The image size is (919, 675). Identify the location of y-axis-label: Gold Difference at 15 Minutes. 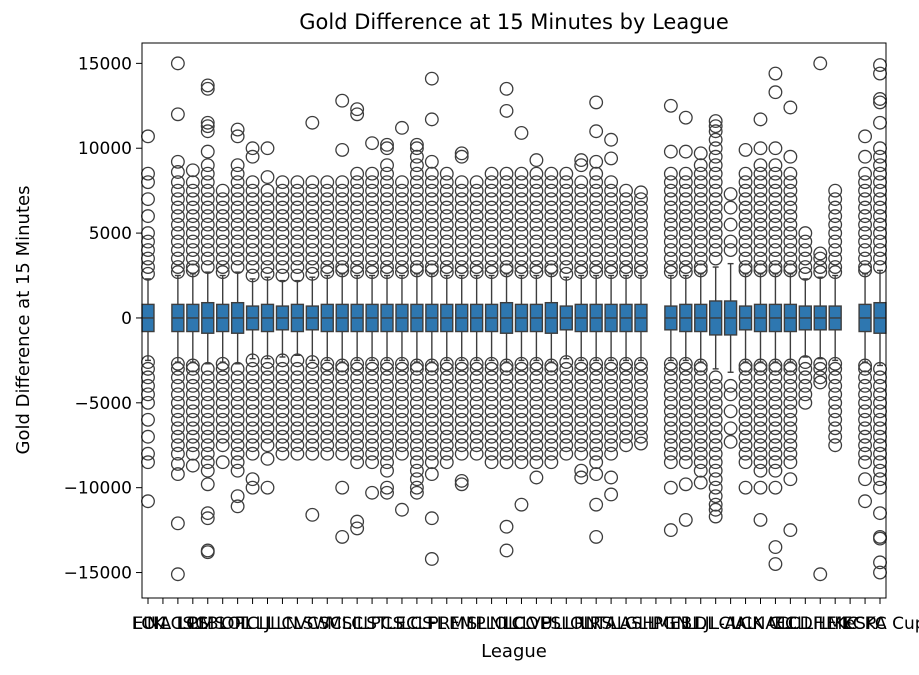
(23, 320).